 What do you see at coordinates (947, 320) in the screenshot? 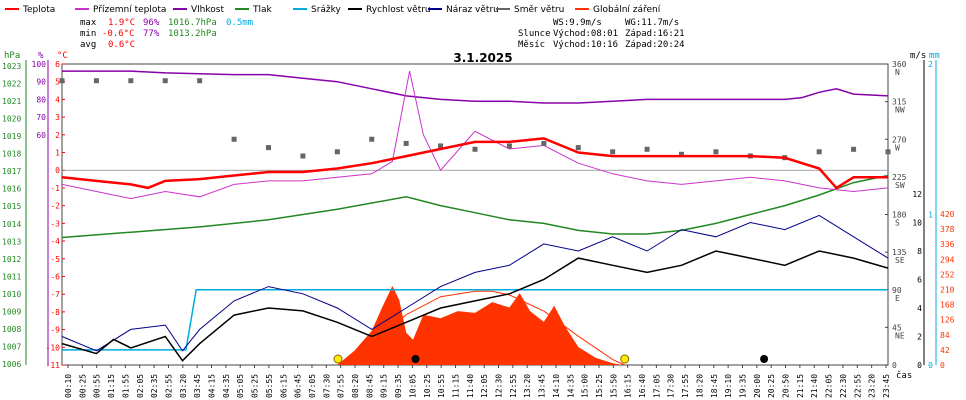
I see `tick-label: 126` at bounding box center [947, 320].